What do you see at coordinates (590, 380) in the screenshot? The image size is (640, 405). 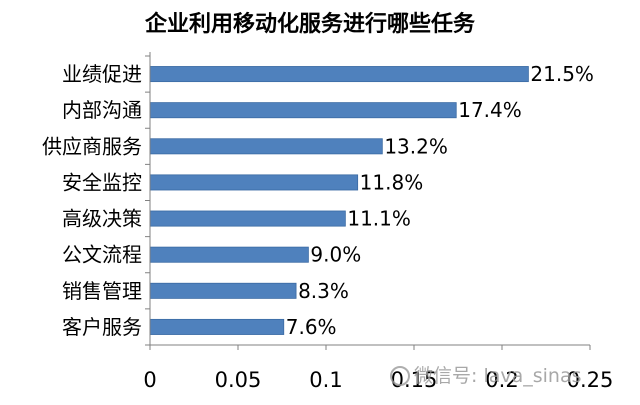 I see `x-tick-label-5: 0.25` at bounding box center [590, 380].